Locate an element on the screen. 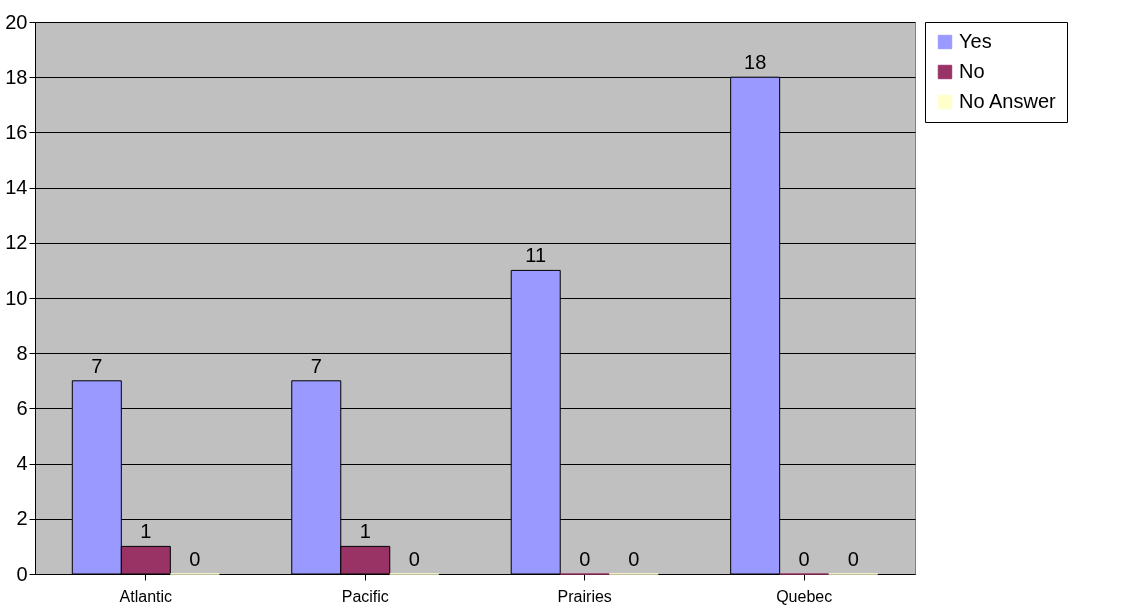 The width and height of the screenshot is (1138, 611). legend-label: No is located at coordinates (972, 71).